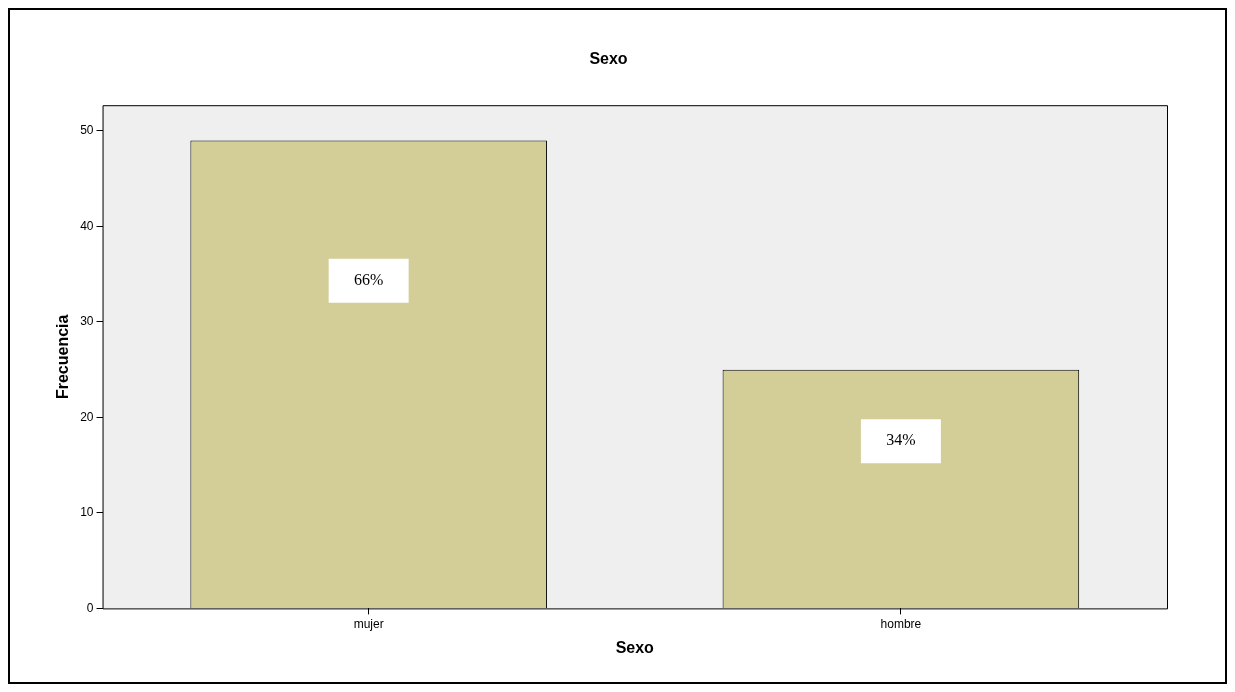 The image size is (1235, 692). I want to click on x-axis-title: Sexo, so click(635, 647).